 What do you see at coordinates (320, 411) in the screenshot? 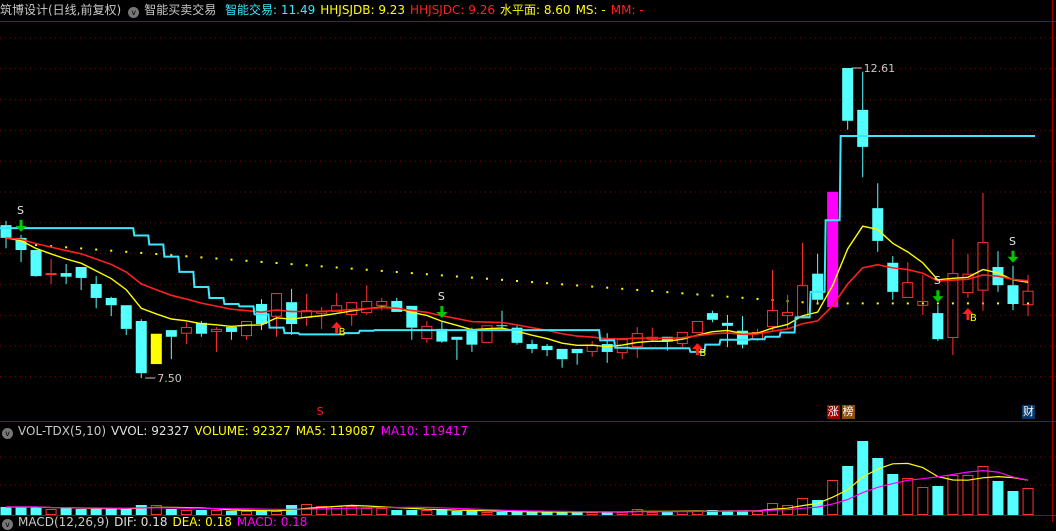
I see `event-badge: S` at bounding box center [320, 411].